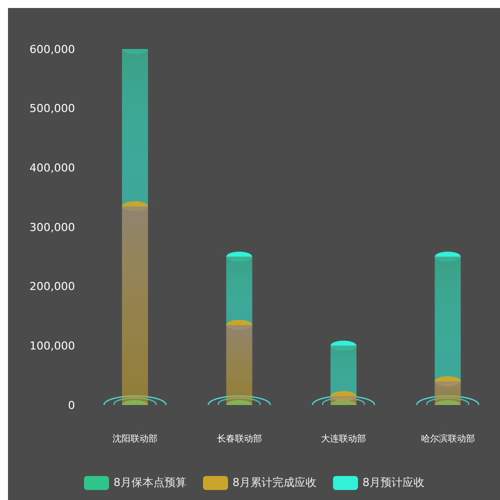 This screenshot has height=500, width=500. Describe the element at coordinates (239, 438) in the screenshot. I see `x-tick-label: 长春联动部` at that location.